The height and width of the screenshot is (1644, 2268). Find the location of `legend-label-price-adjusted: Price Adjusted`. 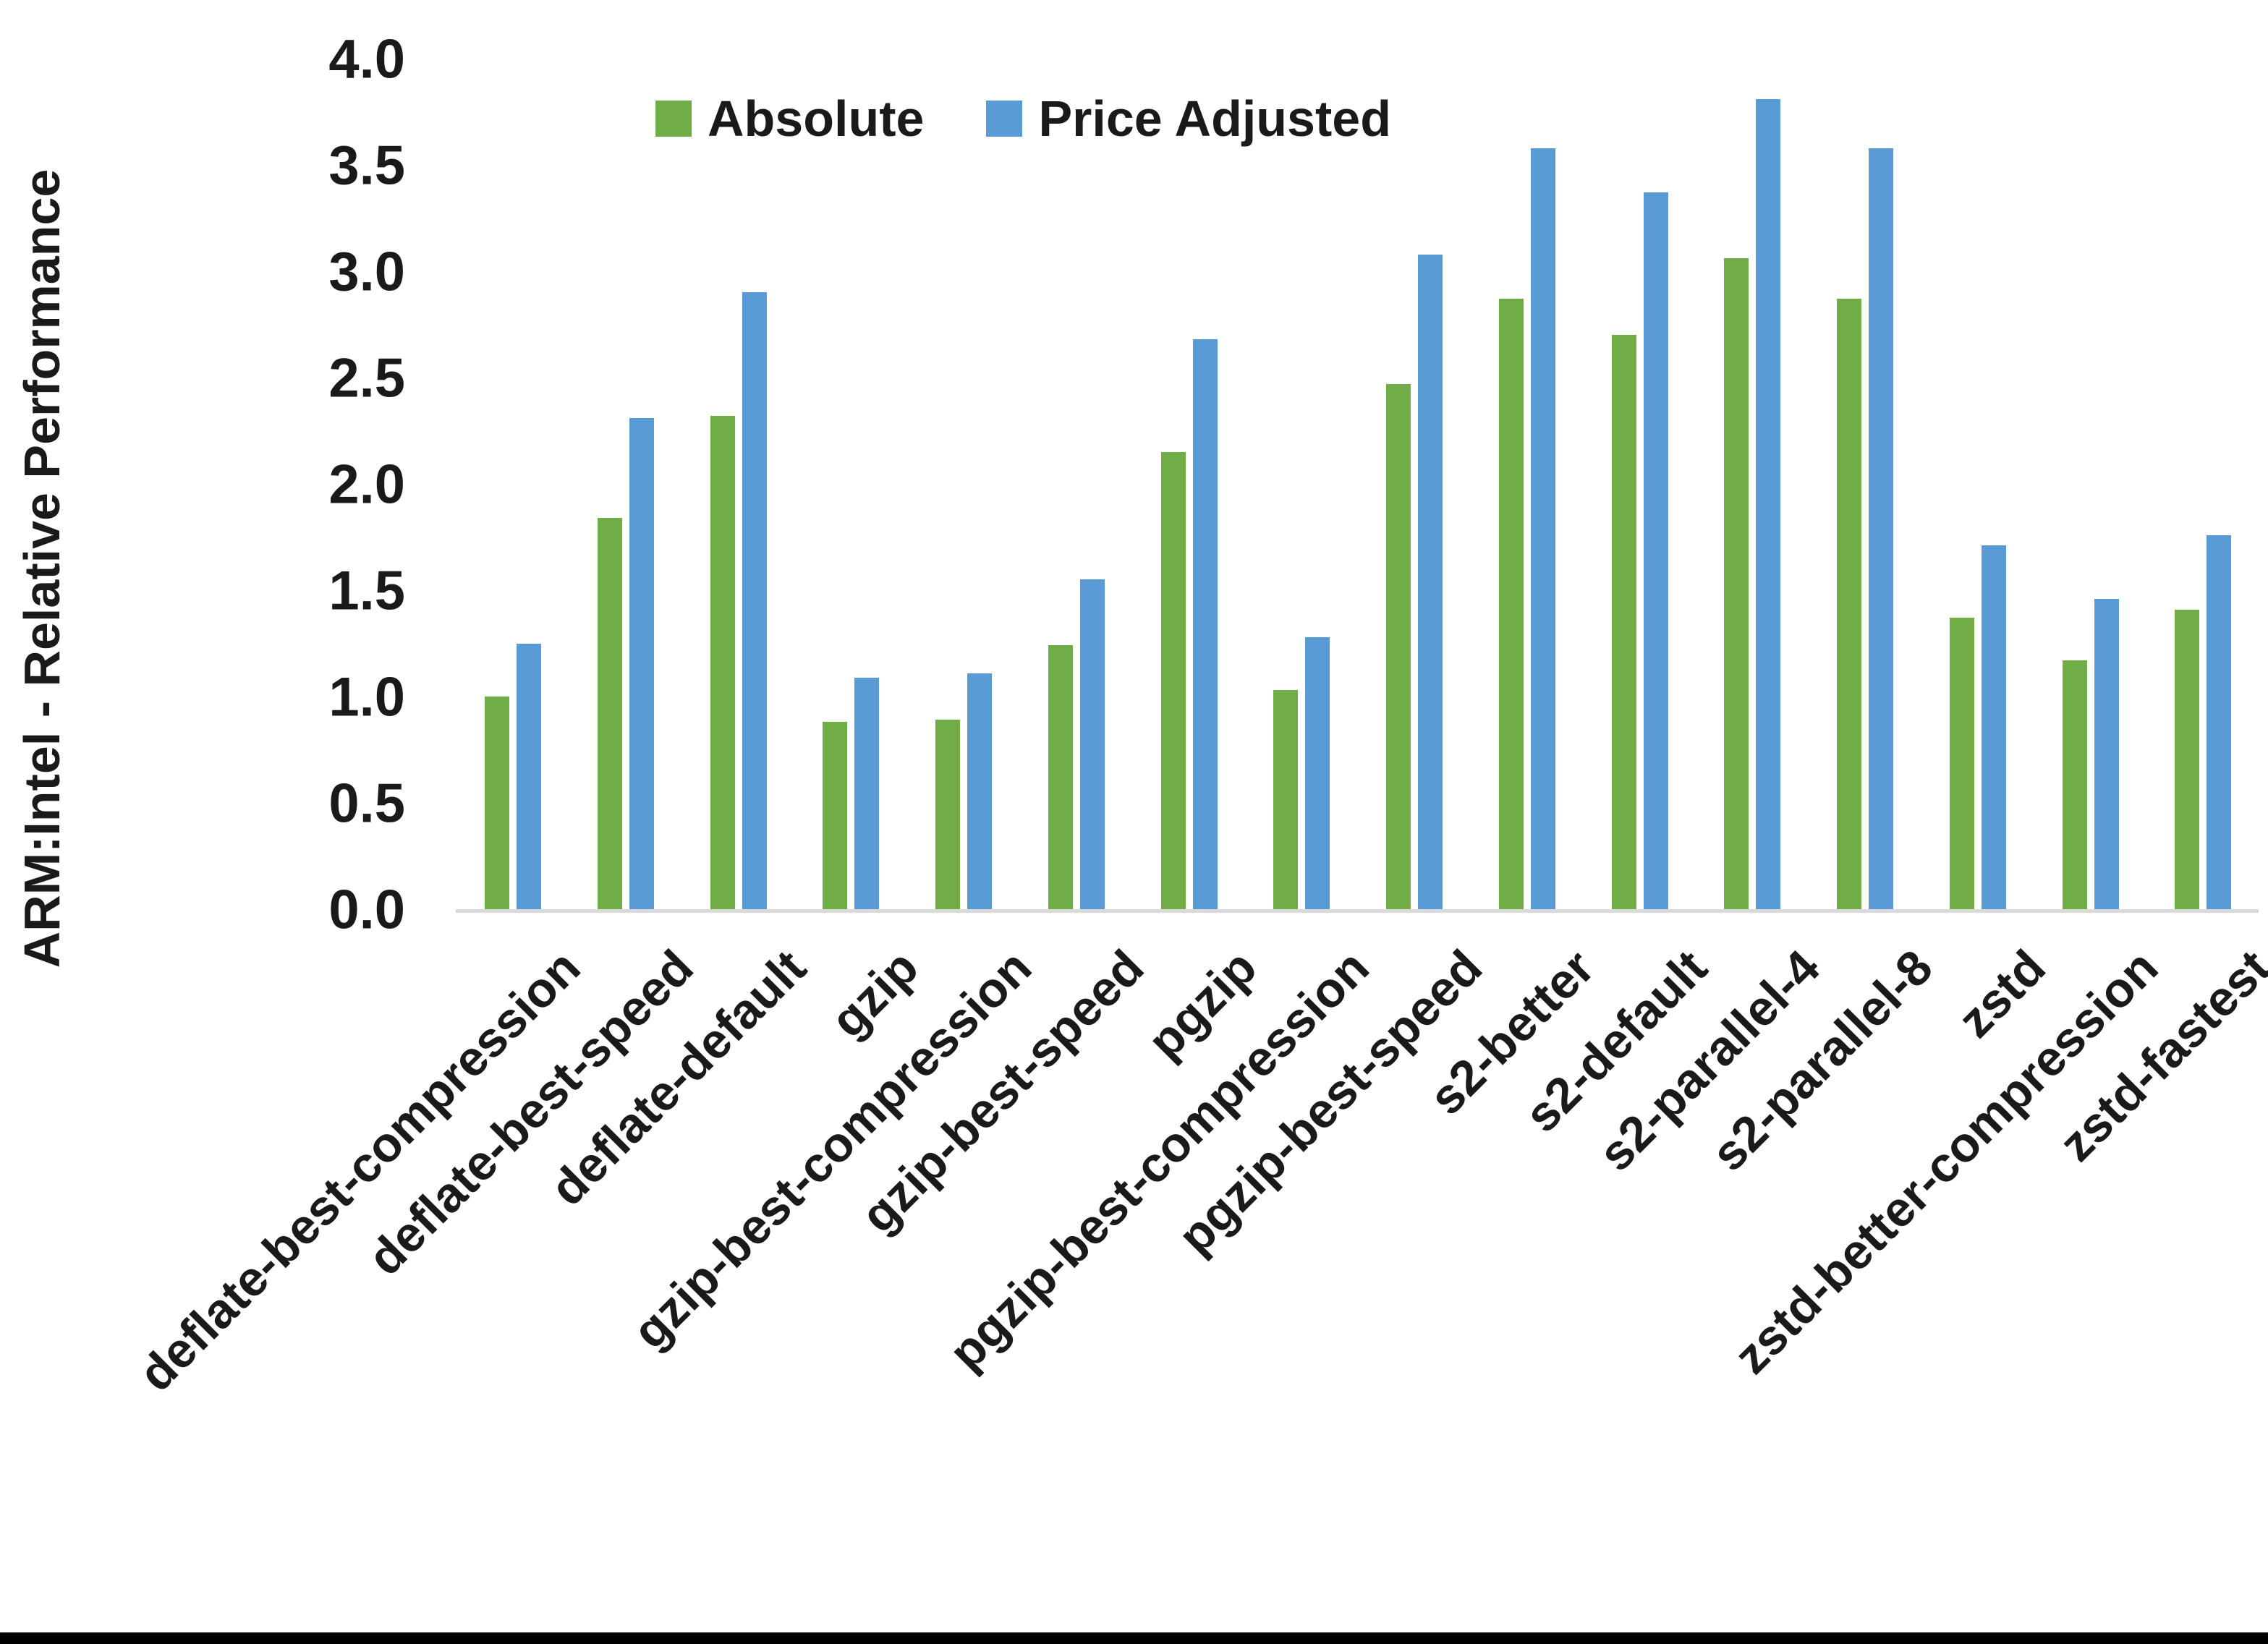

legend-label-price-adjusted: Price Adjusted is located at coordinates (1214, 118).